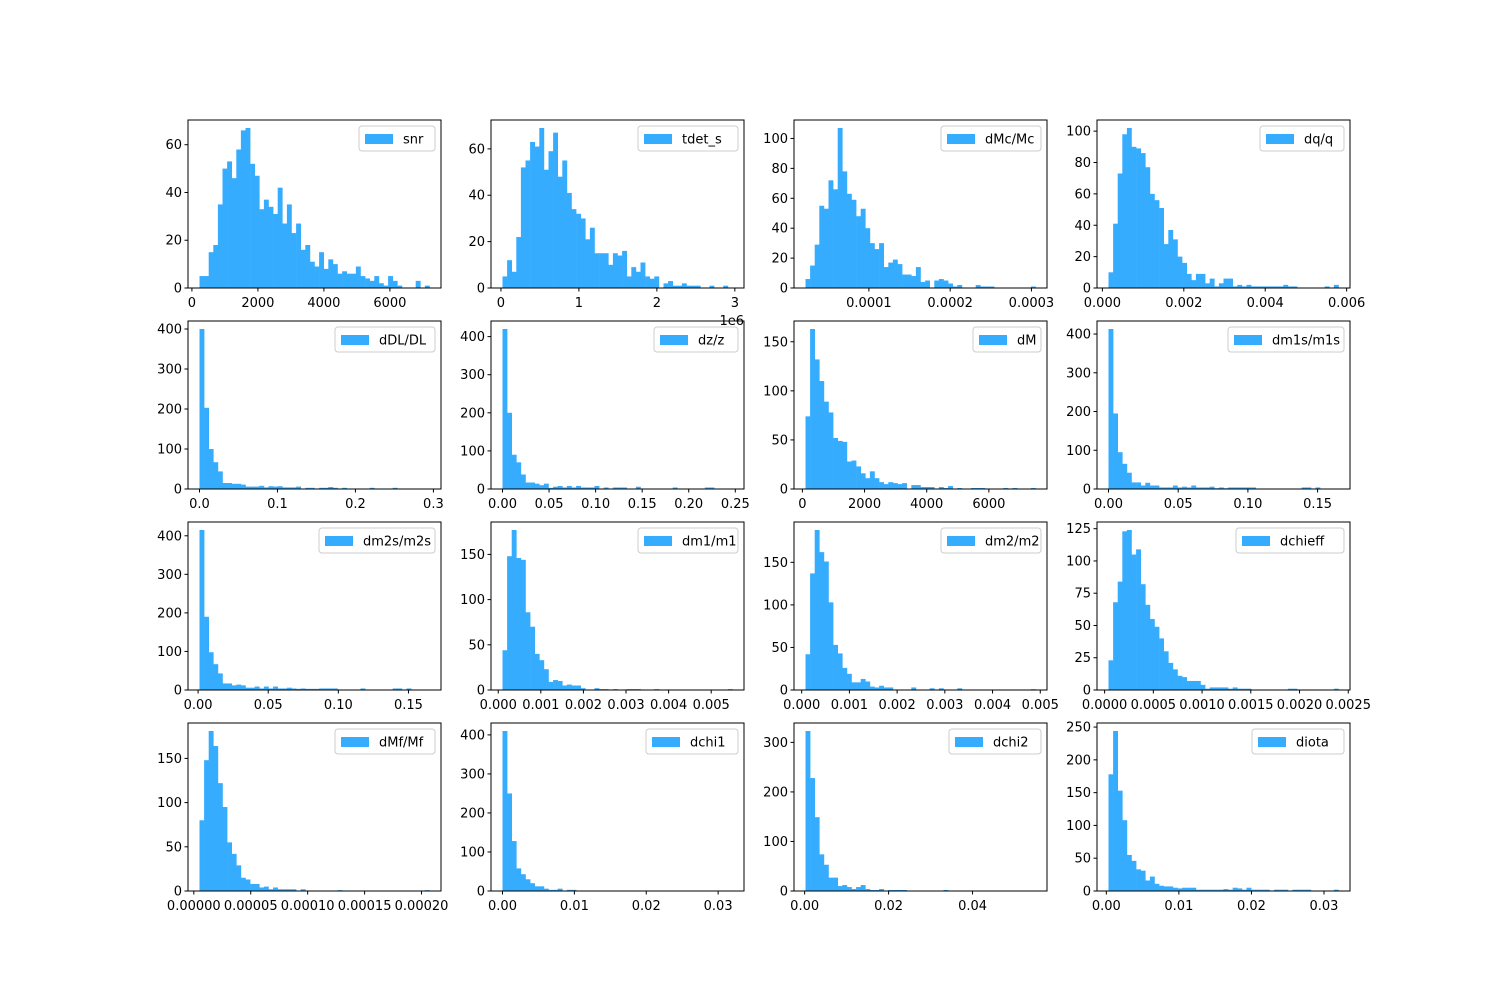 The image size is (1500, 1004). Describe the element at coordinates (472, 735) in the screenshot. I see `y-tick-label: 400` at that location.